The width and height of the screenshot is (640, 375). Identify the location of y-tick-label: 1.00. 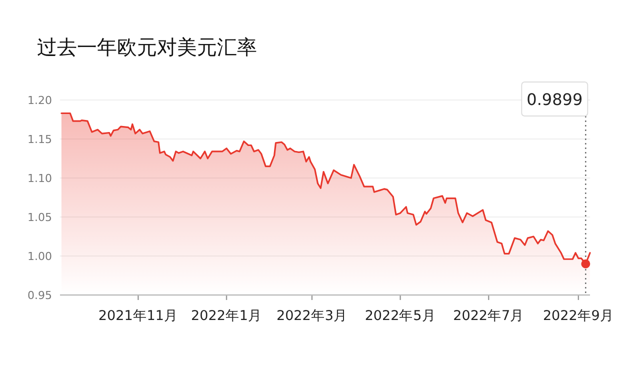
(40, 256).